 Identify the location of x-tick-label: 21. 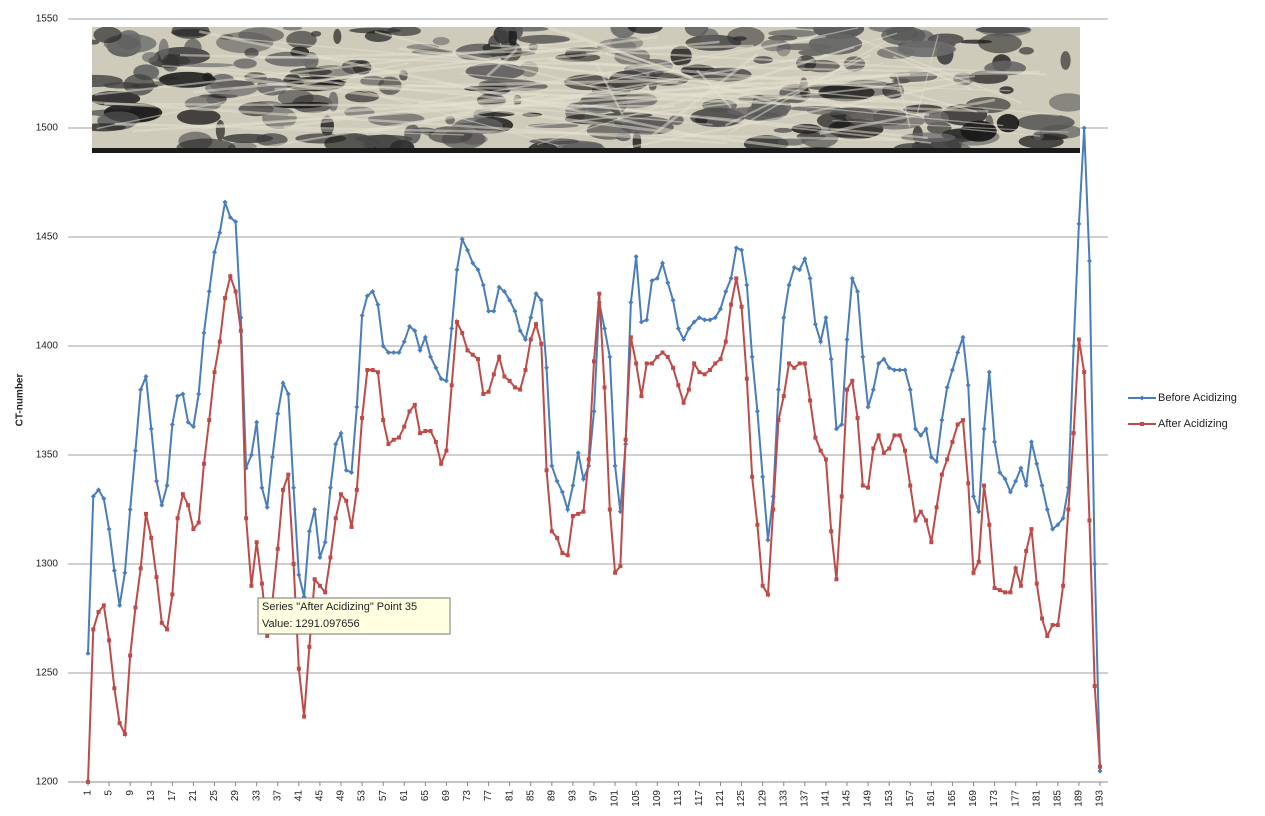
(193, 796).